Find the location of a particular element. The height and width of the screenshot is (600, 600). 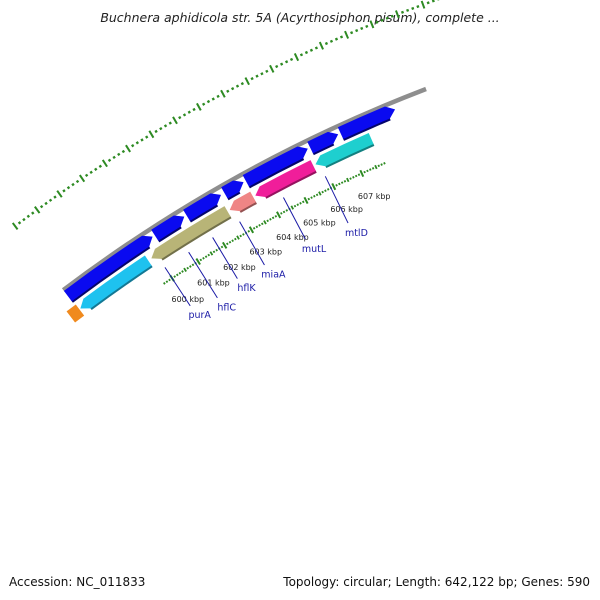

gene-hflc-label: hflC is located at coordinates (226, 307).